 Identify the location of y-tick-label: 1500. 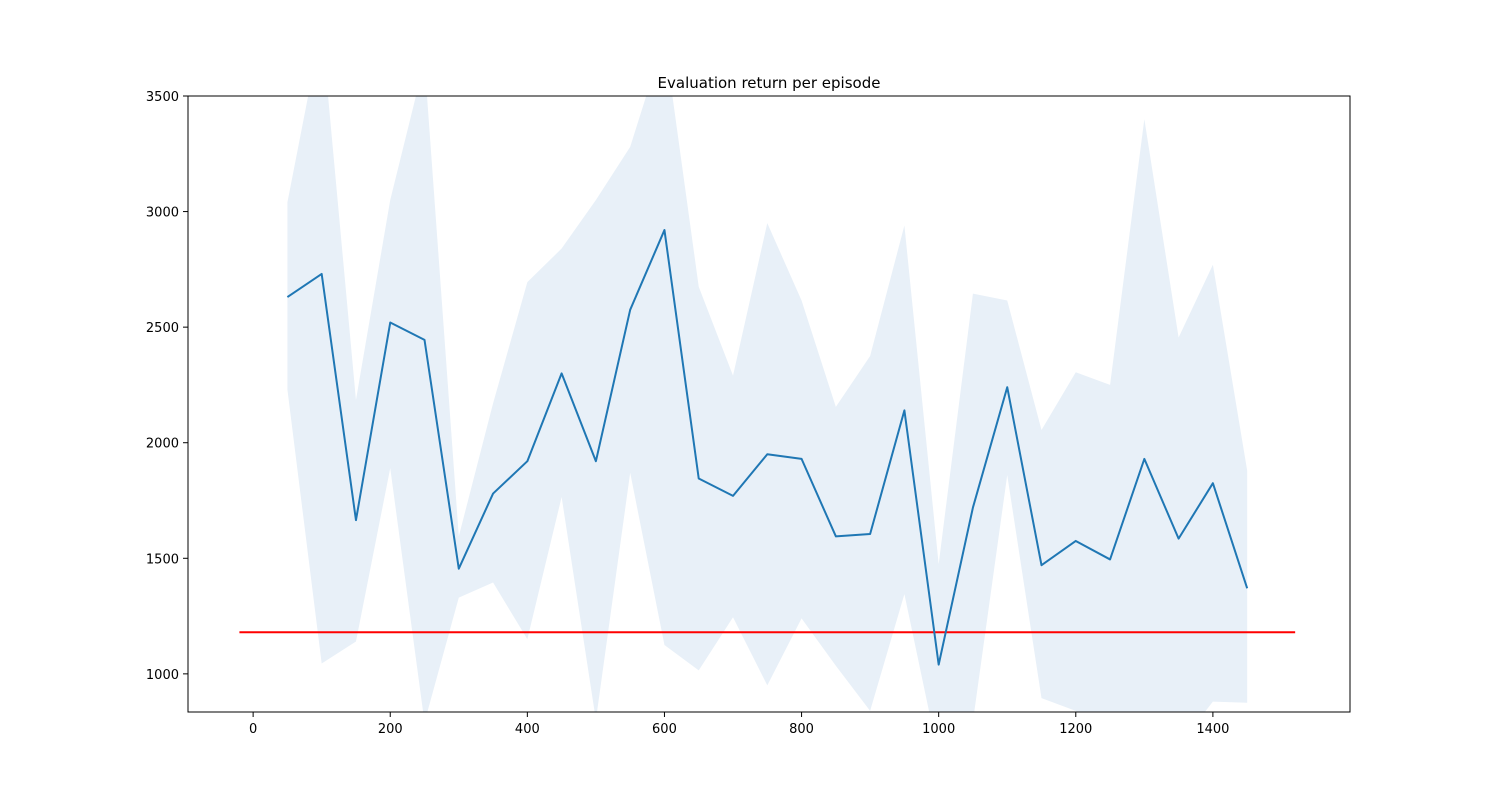
(162, 559).